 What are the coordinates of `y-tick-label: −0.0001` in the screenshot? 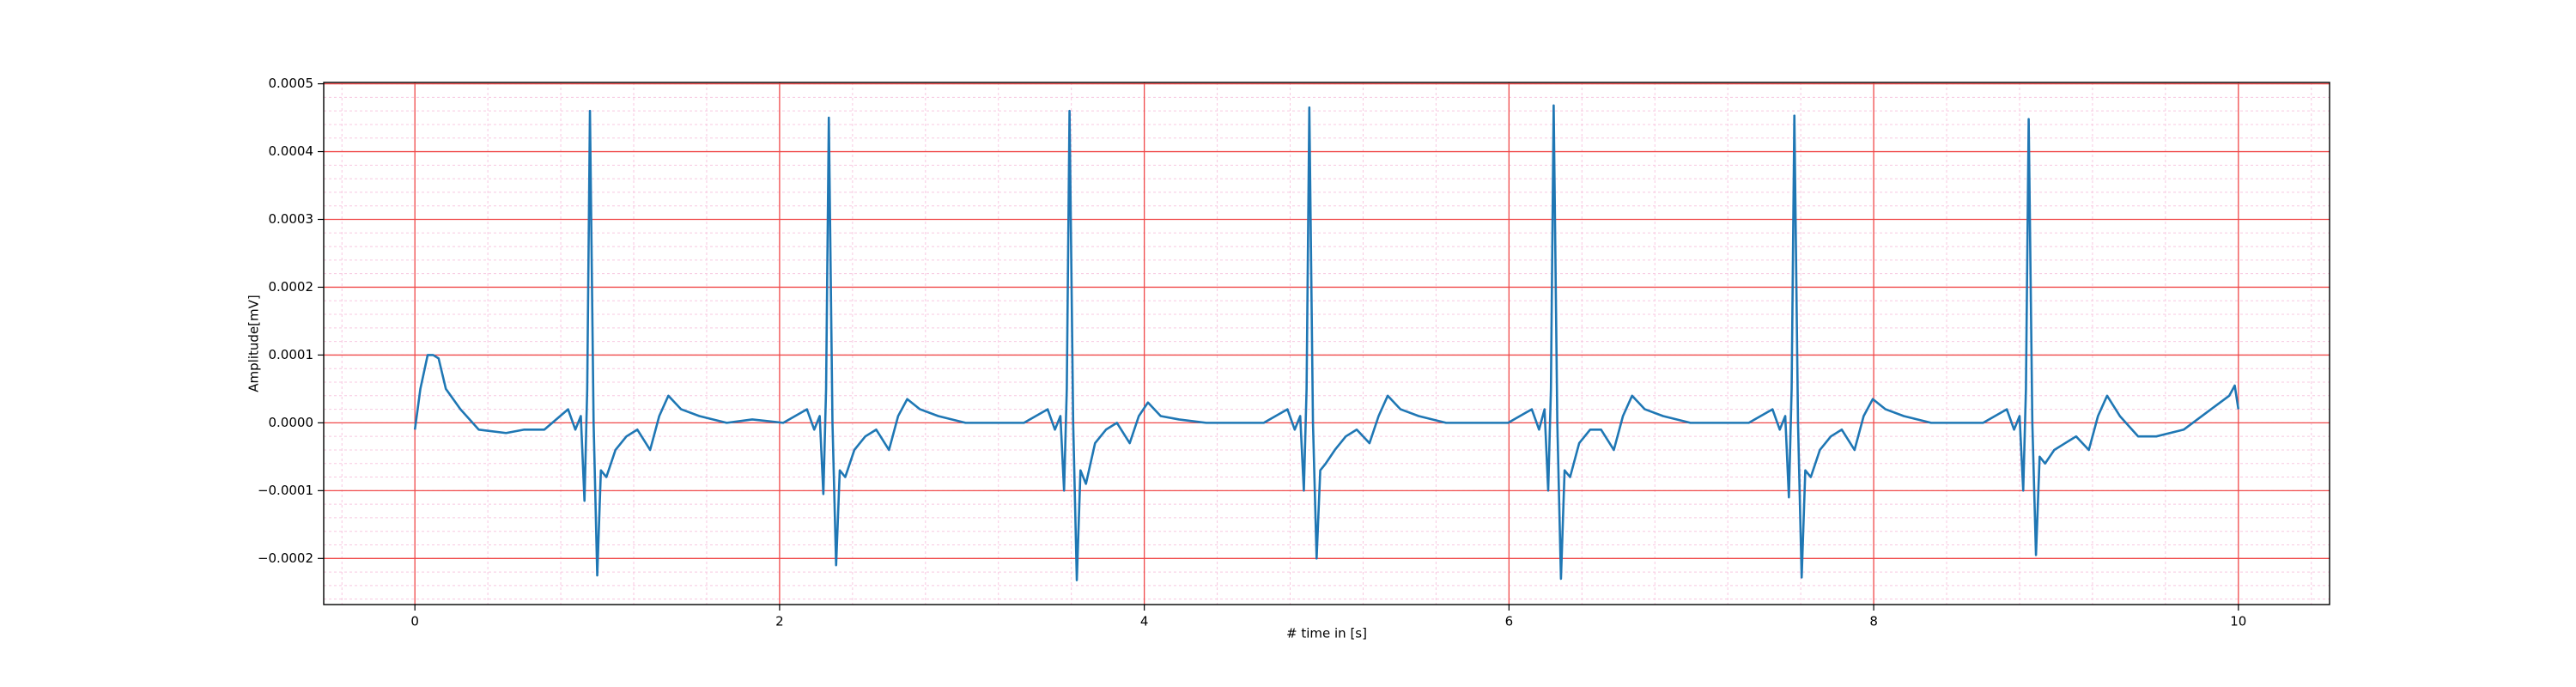 It's located at (285, 490).